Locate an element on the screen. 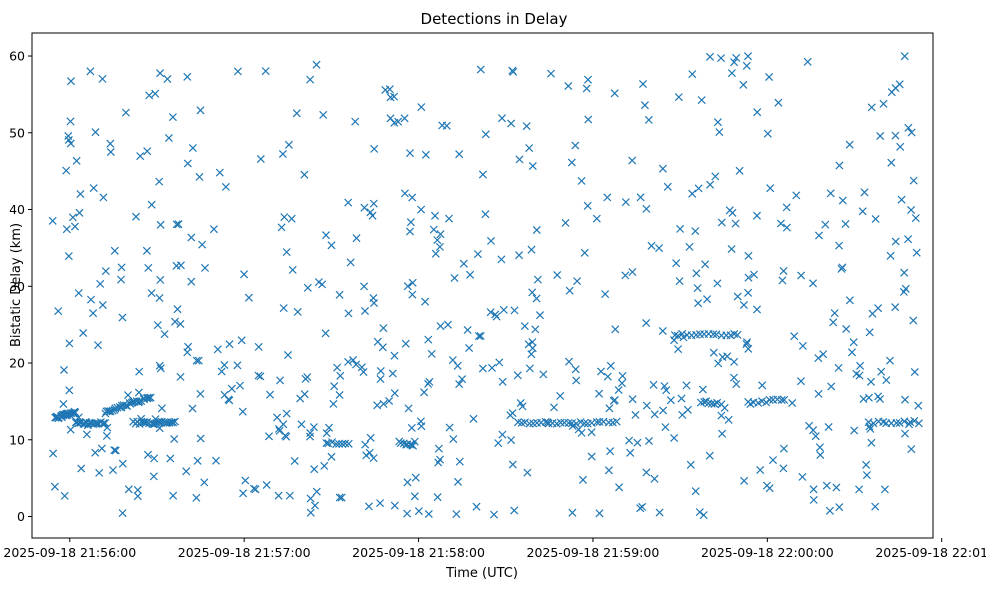 Image resolution: width=986 pixels, height=590 pixels. x-tick-label: 2025-09-18 21:59:00 is located at coordinates (593, 552).